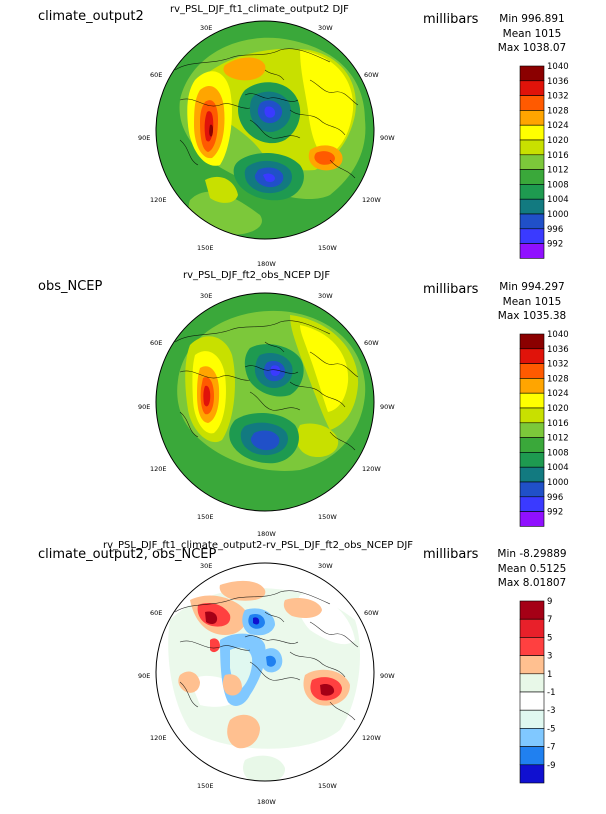 This screenshot has height=814, width=606. I want to click on colorbar-tick-label: 3, so click(549, 657).